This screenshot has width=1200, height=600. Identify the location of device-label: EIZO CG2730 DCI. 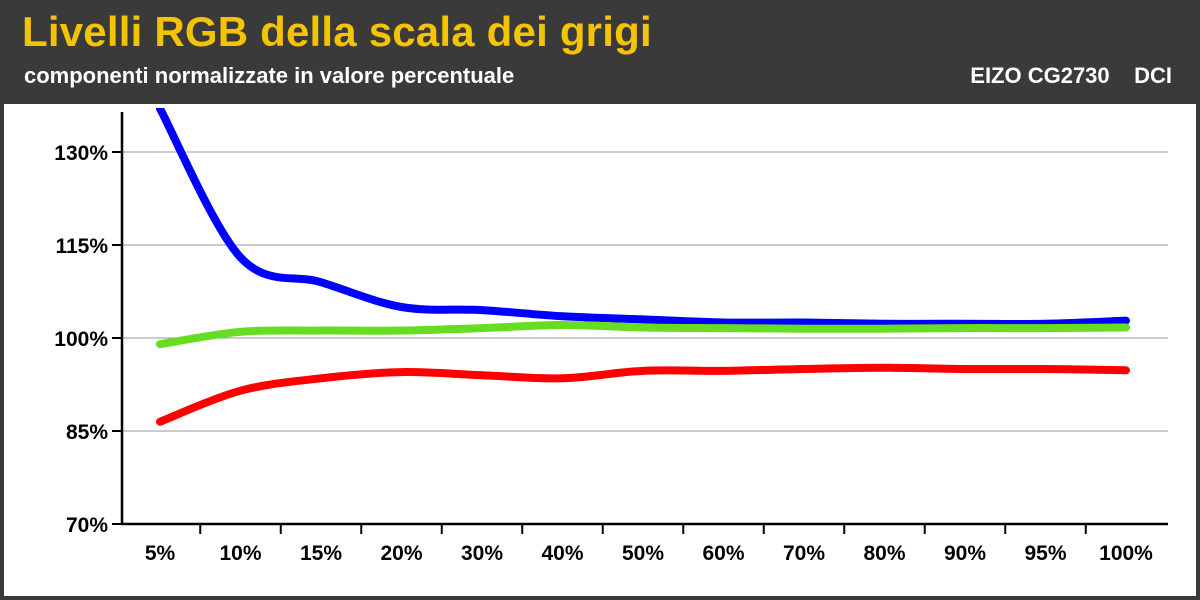
(1071, 75).